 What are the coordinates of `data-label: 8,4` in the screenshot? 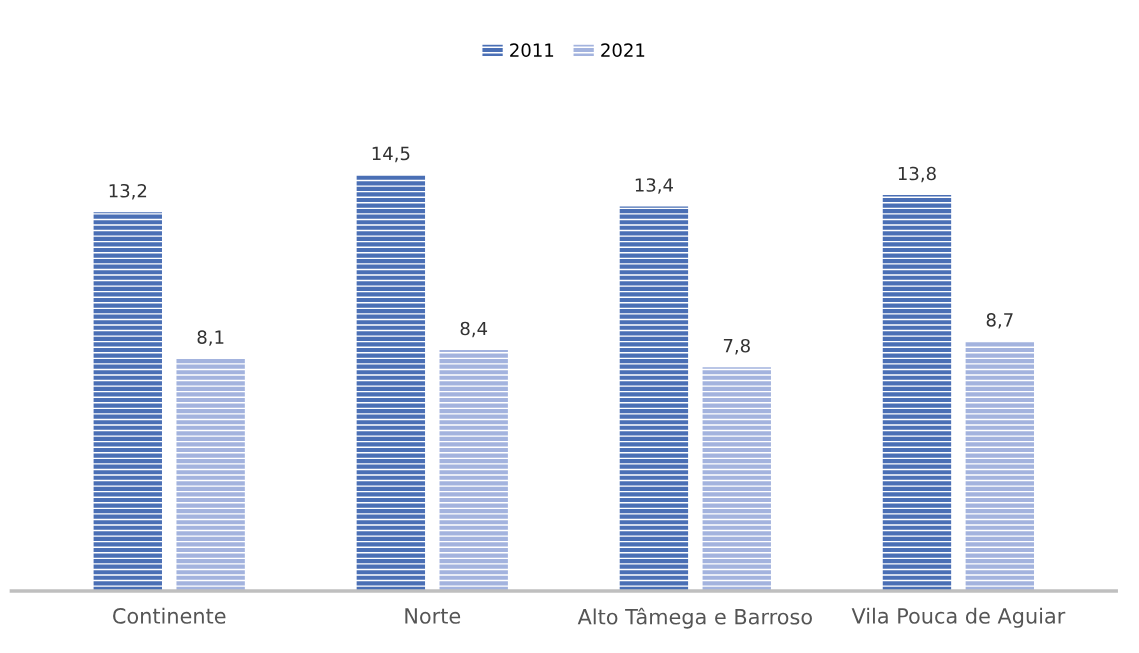 It's located at (474, 329).